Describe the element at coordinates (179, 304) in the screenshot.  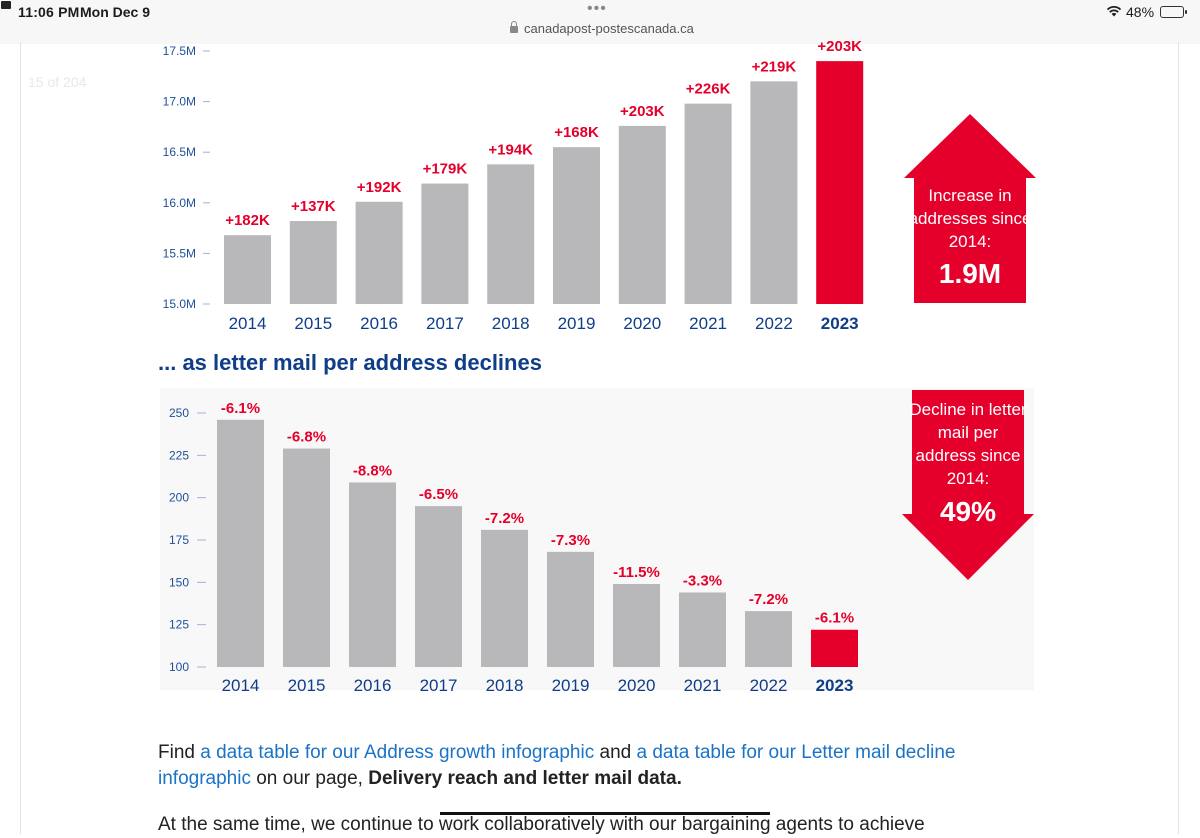
I see `y-tick-label: 15.0M` at that location.